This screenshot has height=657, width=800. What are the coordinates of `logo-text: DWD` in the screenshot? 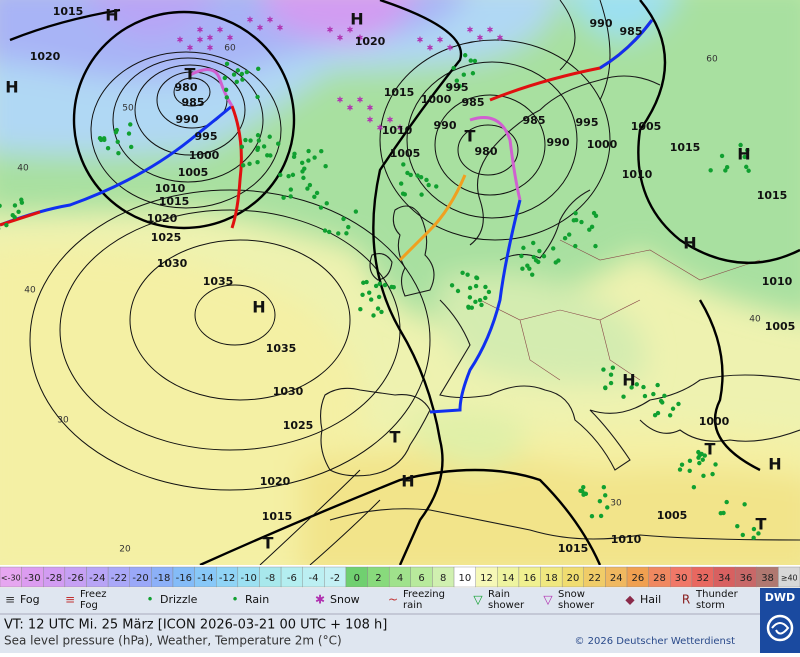 It's located at (780, 597).